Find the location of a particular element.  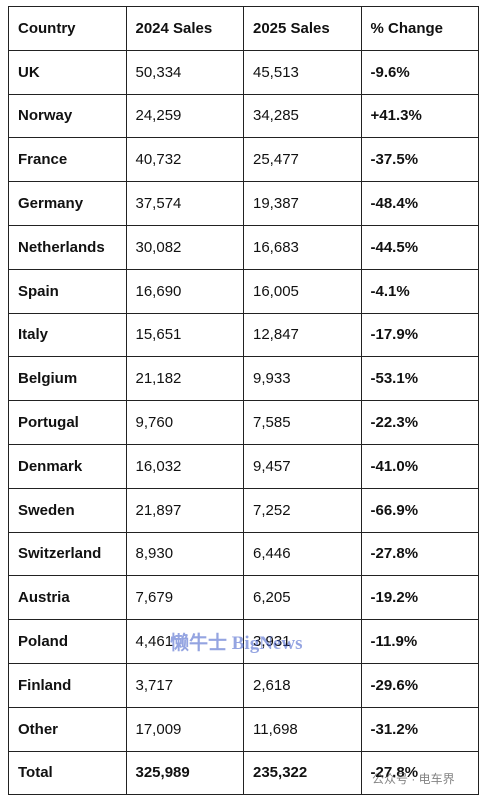

table-cell: -37.5% is located at coordinates (419, 160).